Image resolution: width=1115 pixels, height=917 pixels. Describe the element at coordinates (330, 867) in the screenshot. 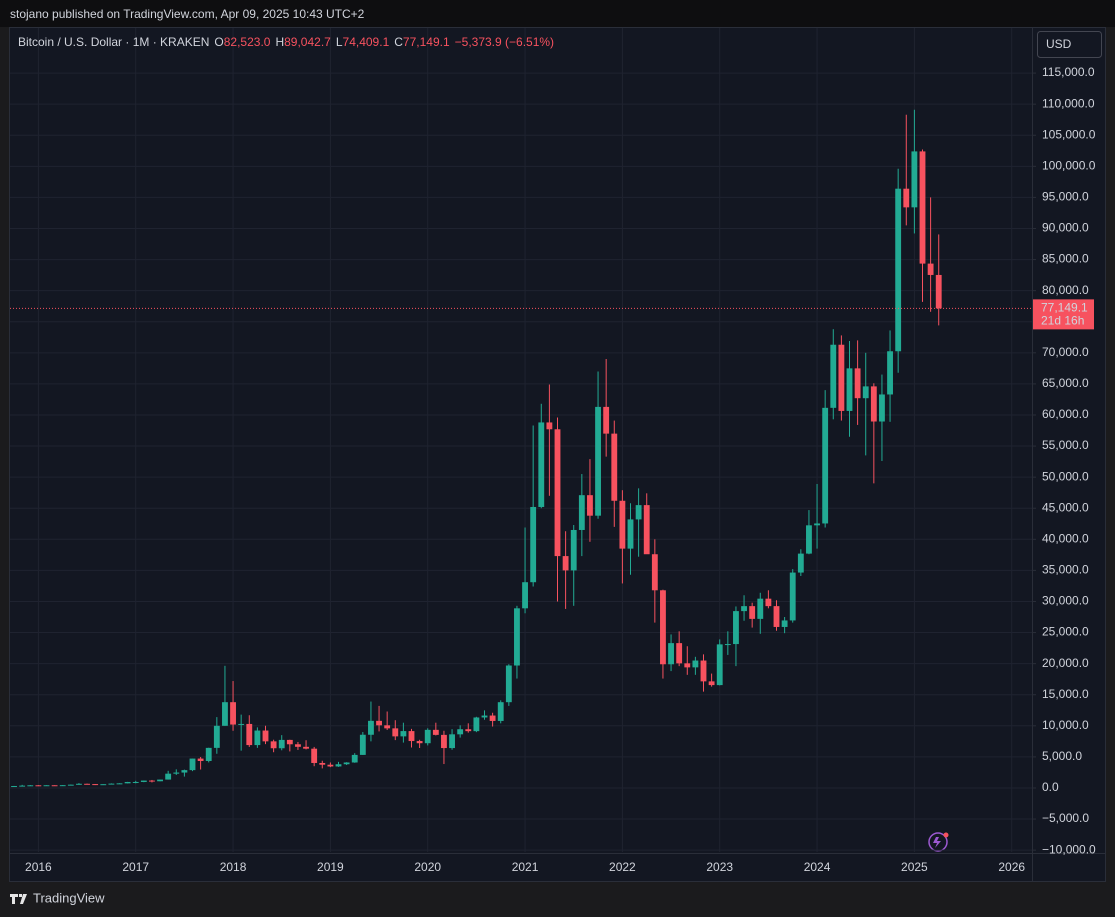

I see `x-tick-label: 2019` at that location.